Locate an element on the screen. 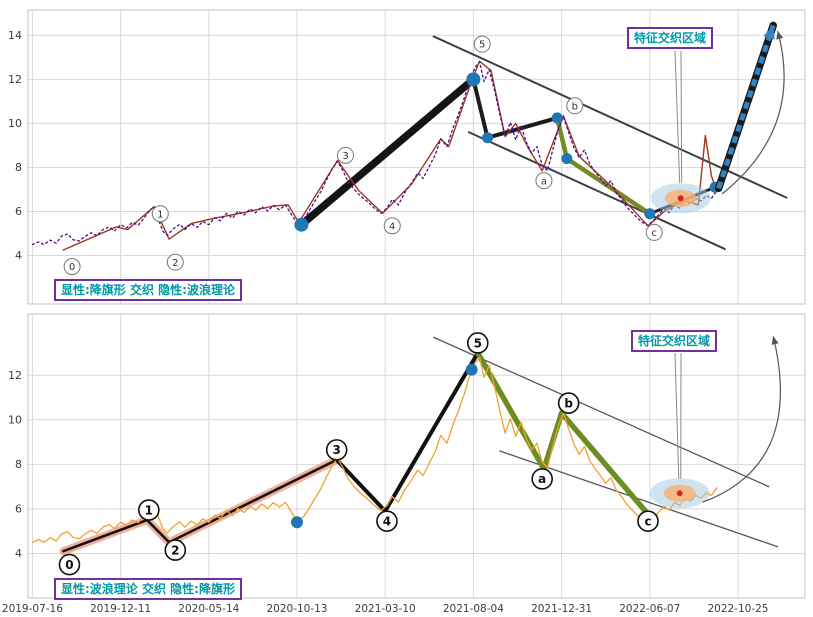 The height and width of the screenshot is (617, 813). channel-lower-line is located at coordinates (596, 190).